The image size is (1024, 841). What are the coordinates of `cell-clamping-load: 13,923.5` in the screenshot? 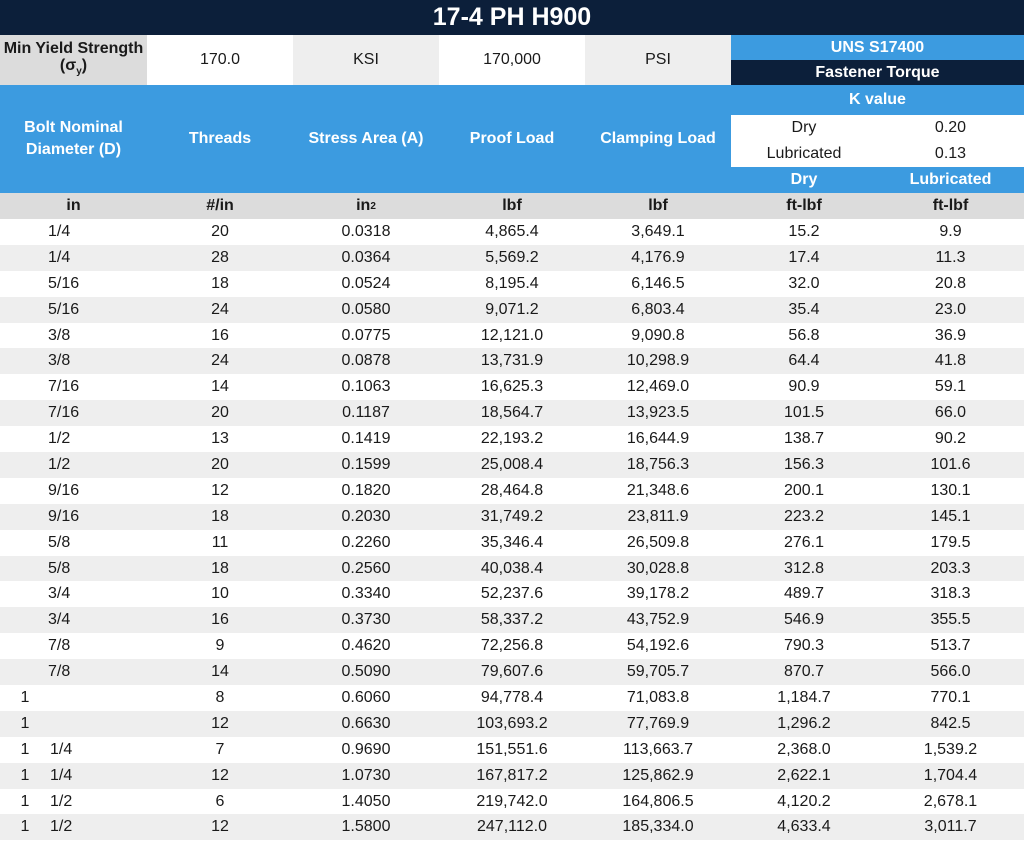 It's located at (658, 413).